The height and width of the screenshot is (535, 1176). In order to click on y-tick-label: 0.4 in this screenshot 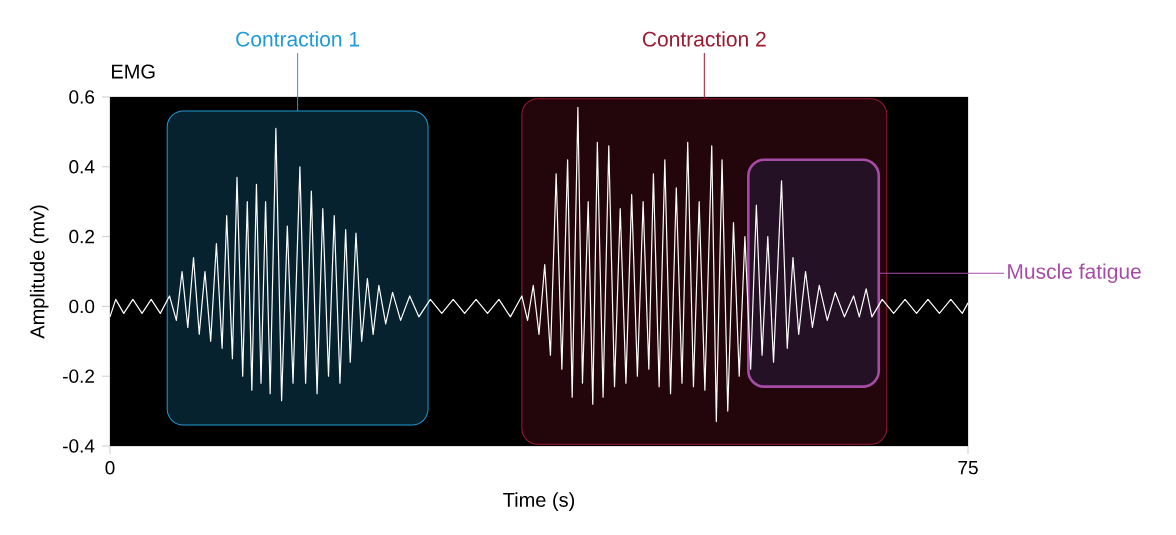, I will do `click(82, 167)`.